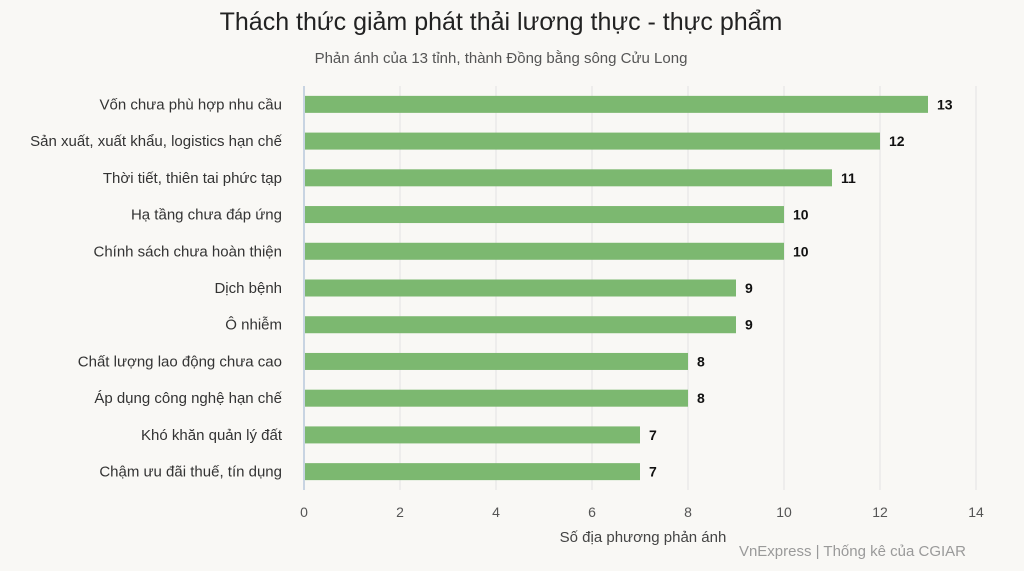  Describe the element at coordinates (897, 141) in the screenshot. I see `data-label: 12` at that location.